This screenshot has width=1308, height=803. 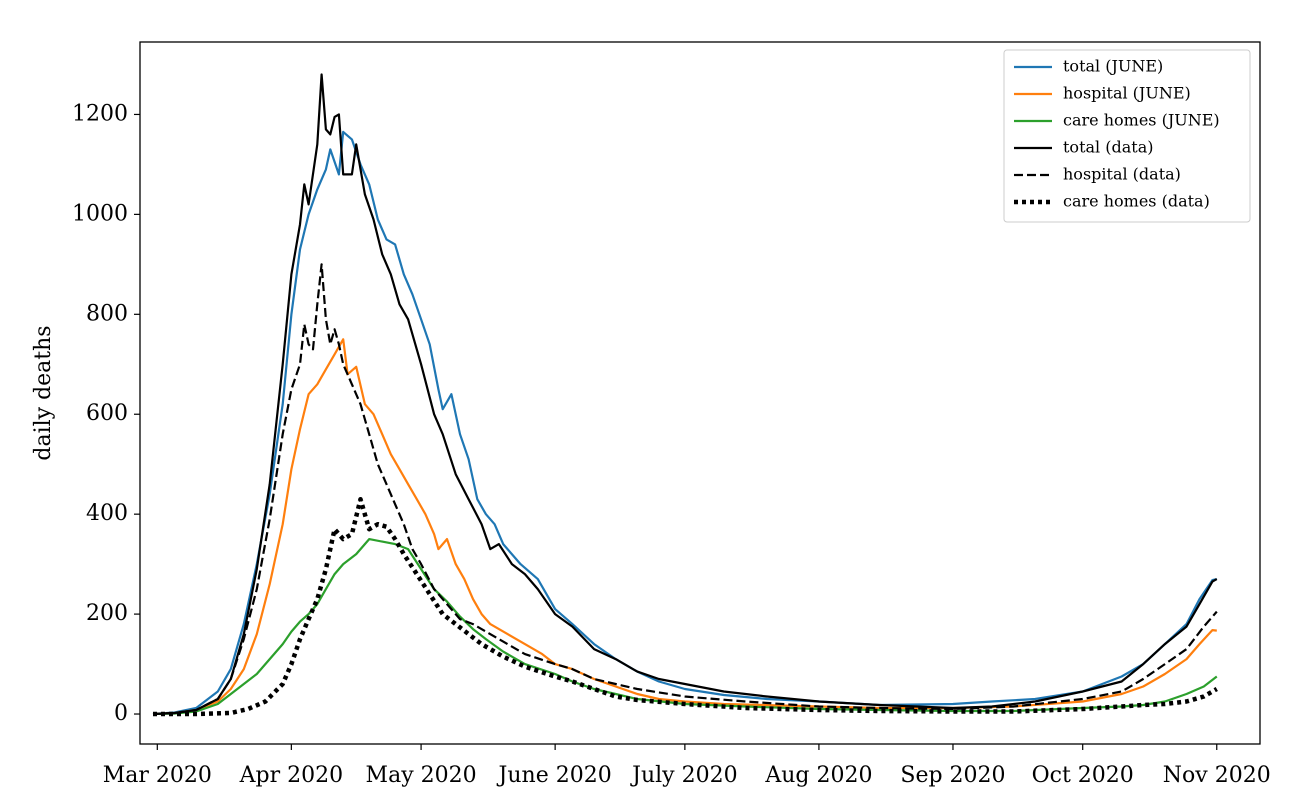 What do you see at coordinates (100, 213) in the screenshot?
I see `y-tick-label-6: 1000` at bounding box center [100, 213].